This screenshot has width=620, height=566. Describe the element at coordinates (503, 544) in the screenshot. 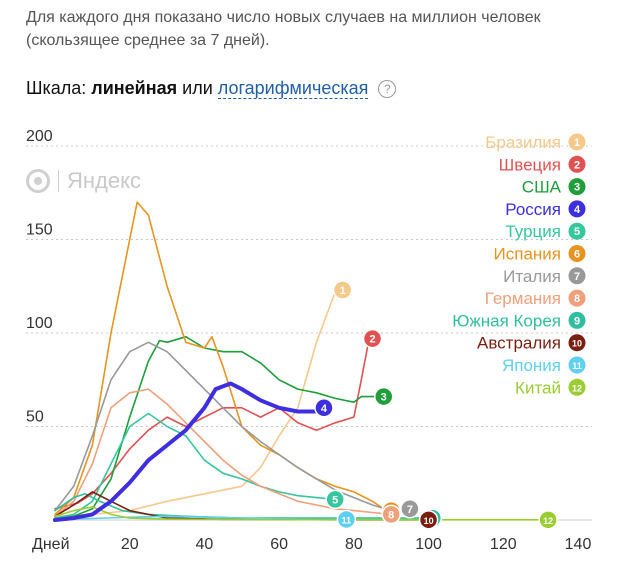

I see `x-tick-label: 120` at that location.